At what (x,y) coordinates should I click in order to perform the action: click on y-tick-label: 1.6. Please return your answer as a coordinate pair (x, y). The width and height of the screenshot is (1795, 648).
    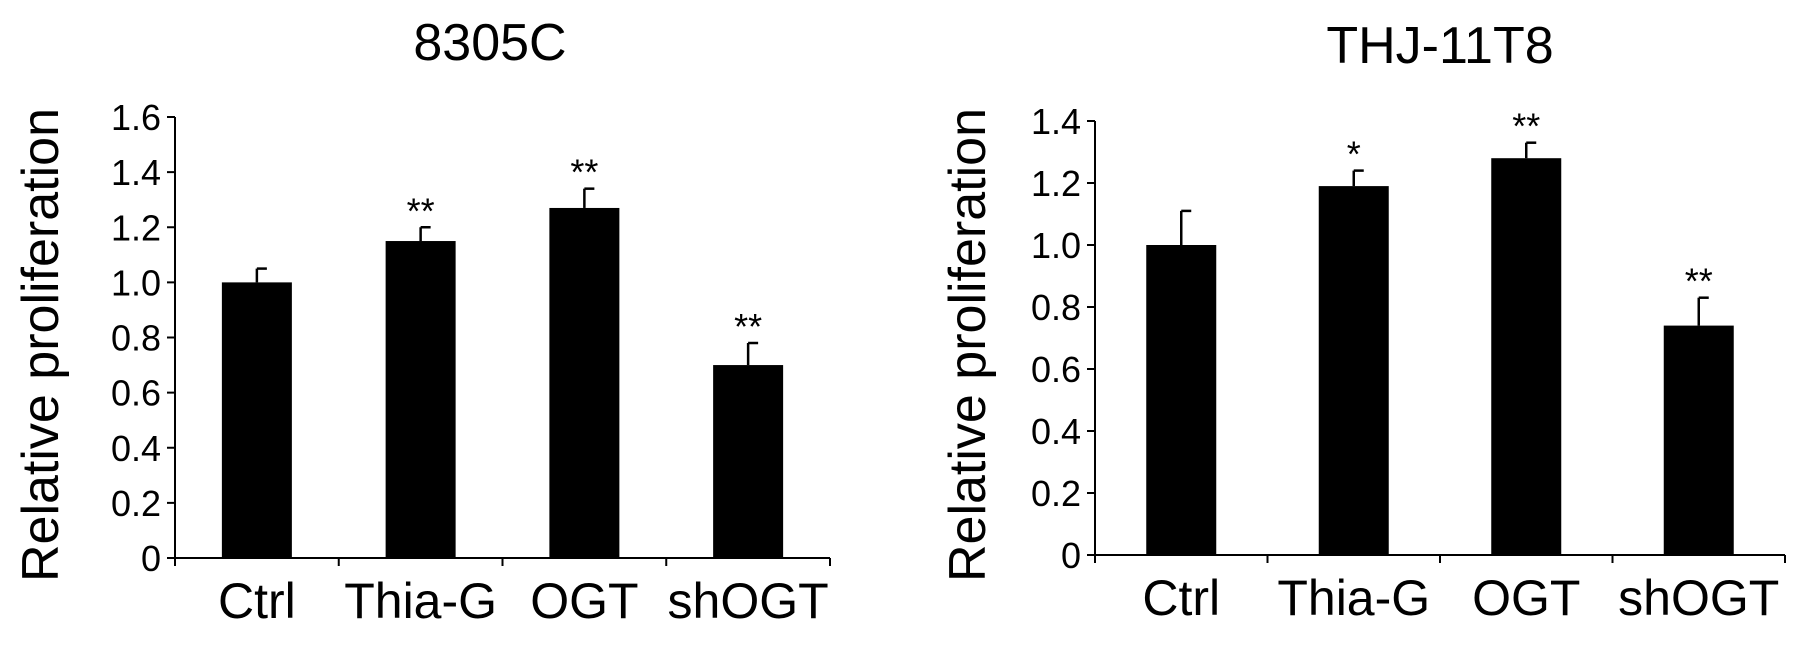
    Looking at the image, I should click on (136, 117).